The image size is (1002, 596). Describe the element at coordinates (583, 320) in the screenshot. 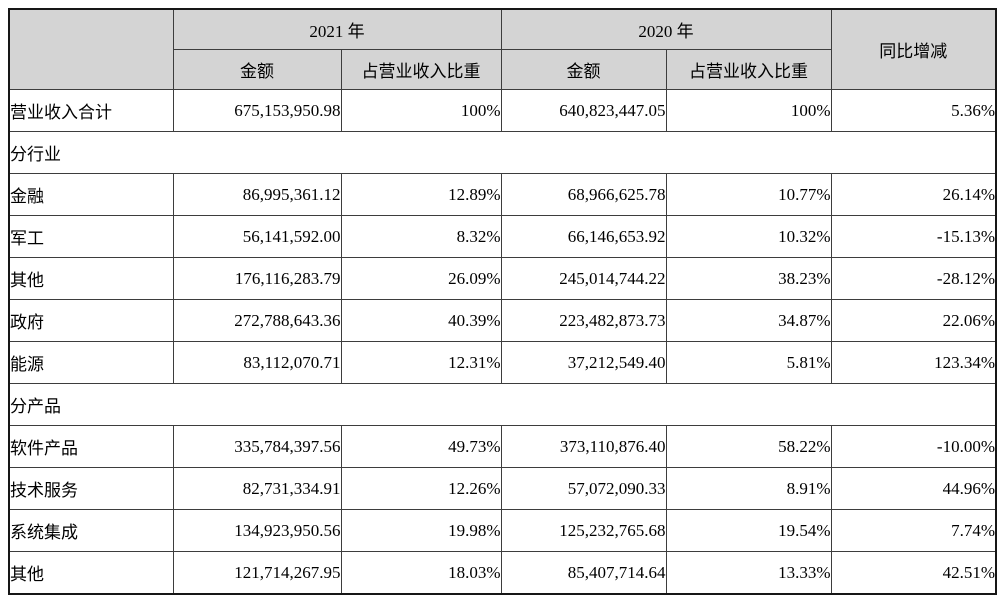

I see `value-cell: 223,482,873.73` at that location.